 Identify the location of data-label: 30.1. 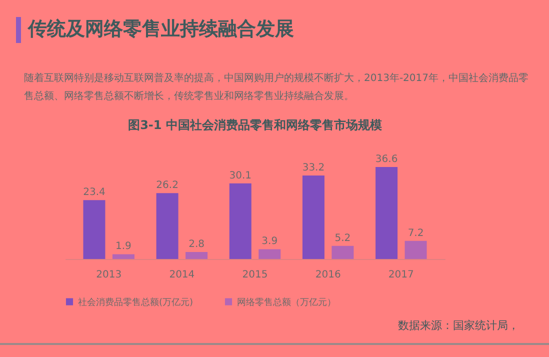
(240, 176).